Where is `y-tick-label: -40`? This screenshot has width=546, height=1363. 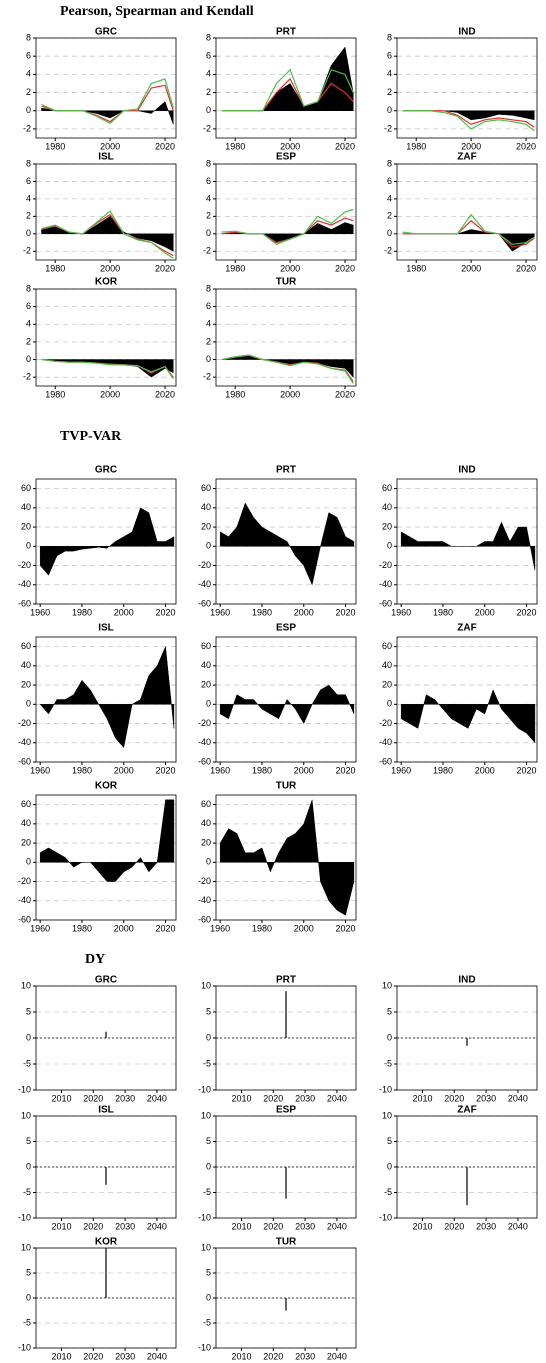
y-tick-label: -40 is located at coordinates (24, 584).